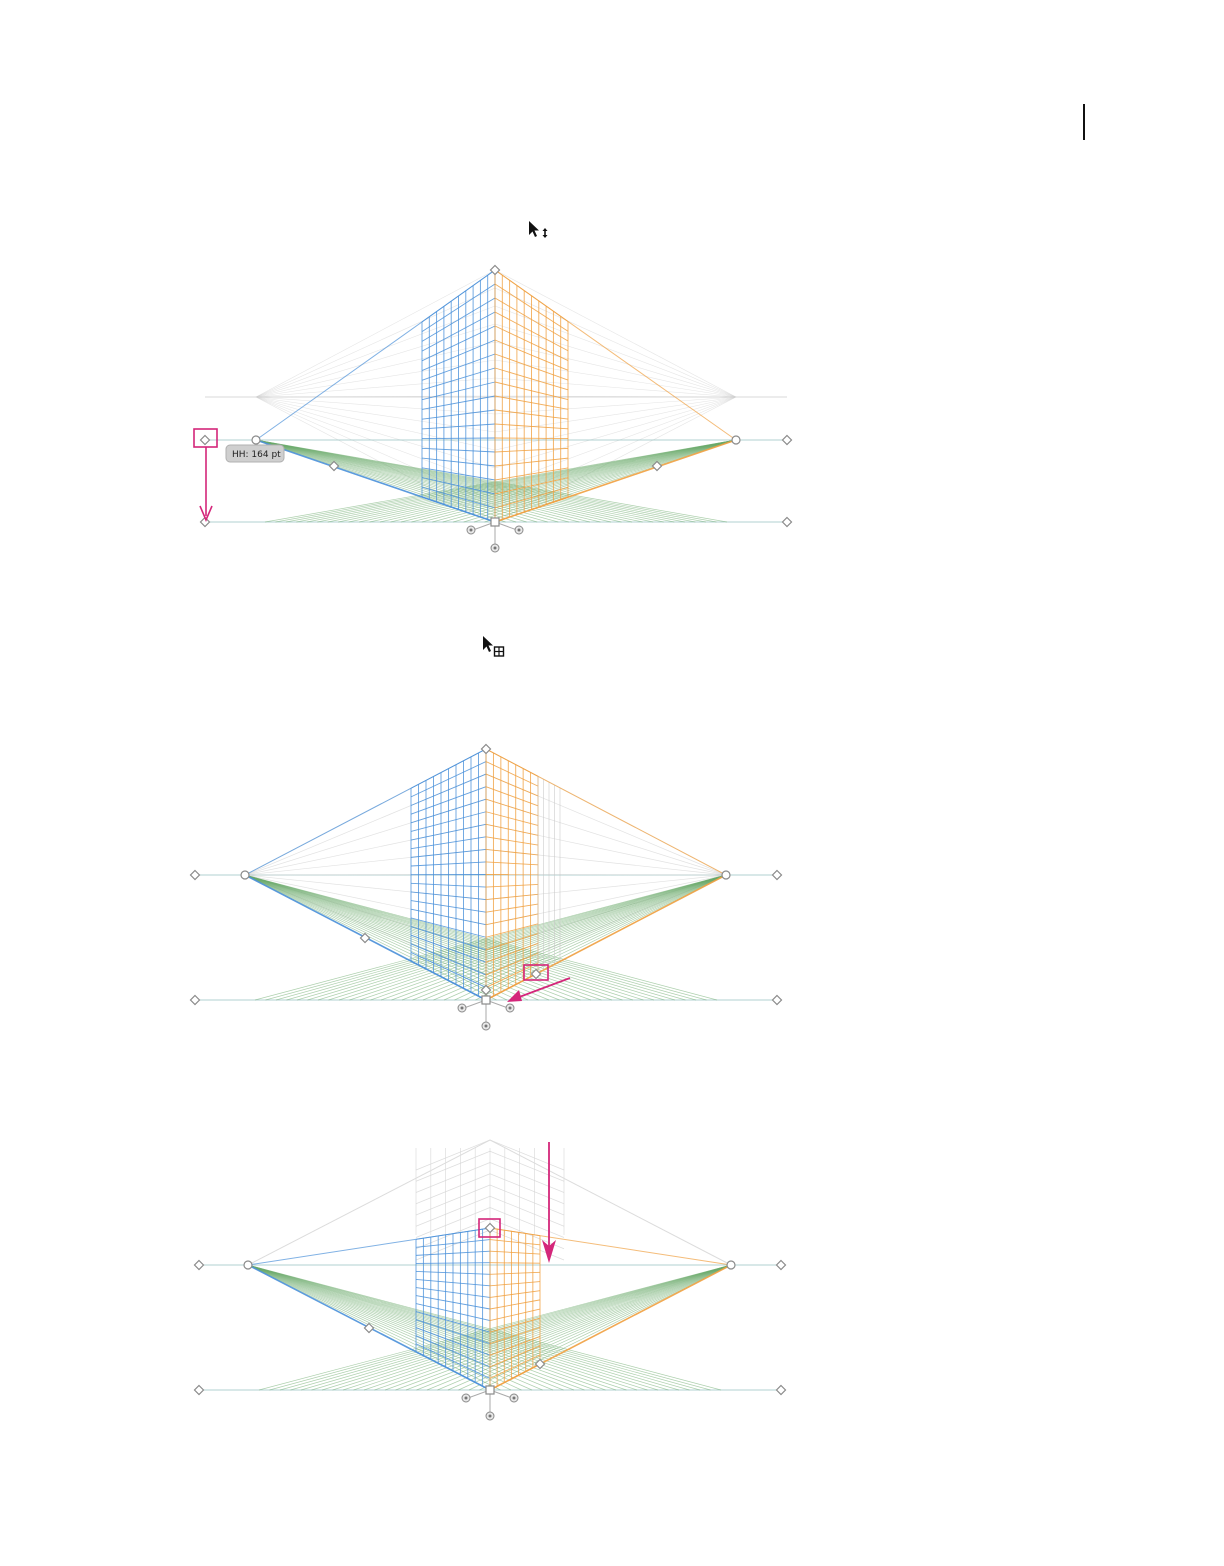 The width and height of the screenshot is (1224, 1566). I want to click on right-ground-edge-line, so click(606, 937).